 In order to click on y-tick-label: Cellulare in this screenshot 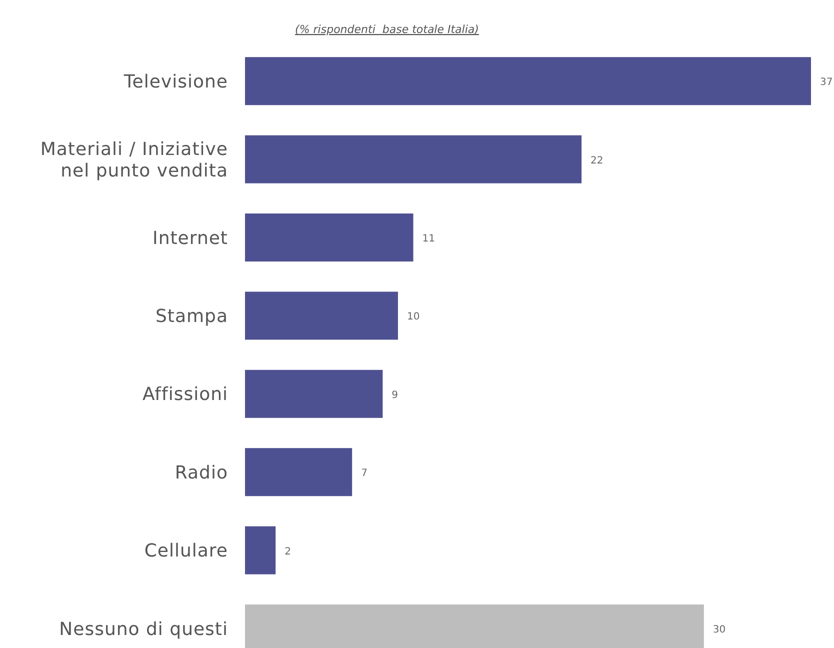, I will do `click(186, 551)`.